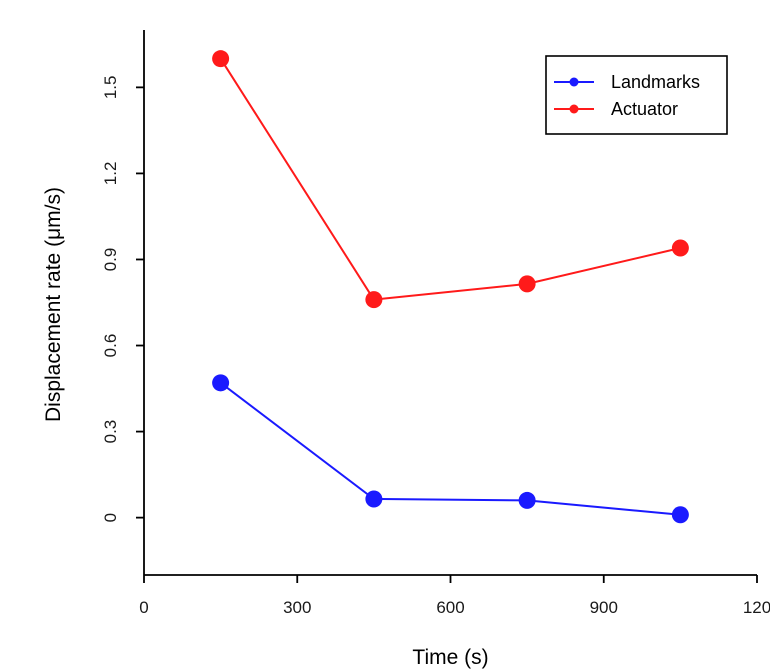  Describe the element at coordinates (53, 304) in the screenshot. I see `y-axis-title: Displacement rate (μm/s)` at that location.